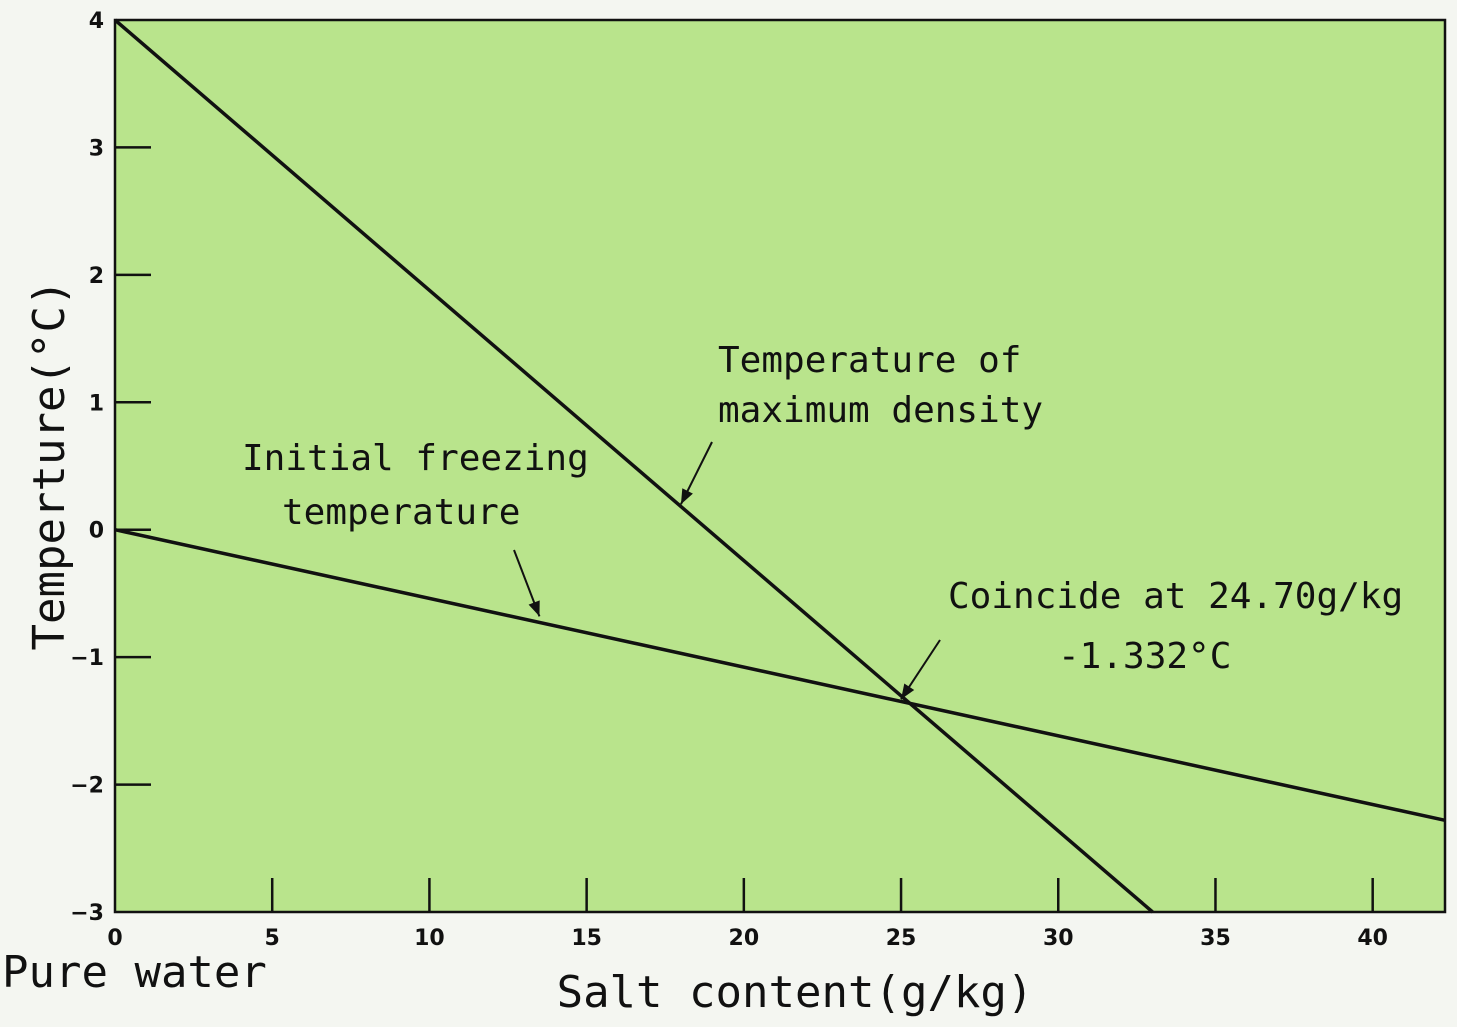 The height and width of the screenshot is (1027, 1457). Describe the element at coordinates (49, 465) in the screenshot. I see `y-axis-title: Temperture(°C)` at that location.